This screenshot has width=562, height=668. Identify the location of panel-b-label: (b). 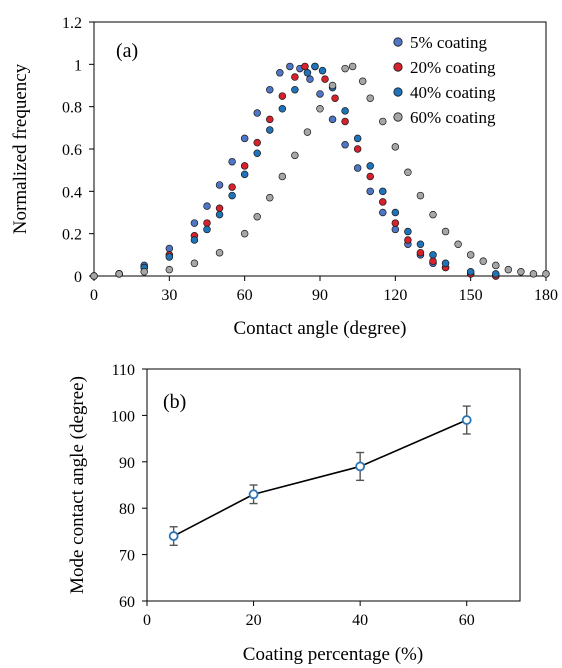
(174, 402).